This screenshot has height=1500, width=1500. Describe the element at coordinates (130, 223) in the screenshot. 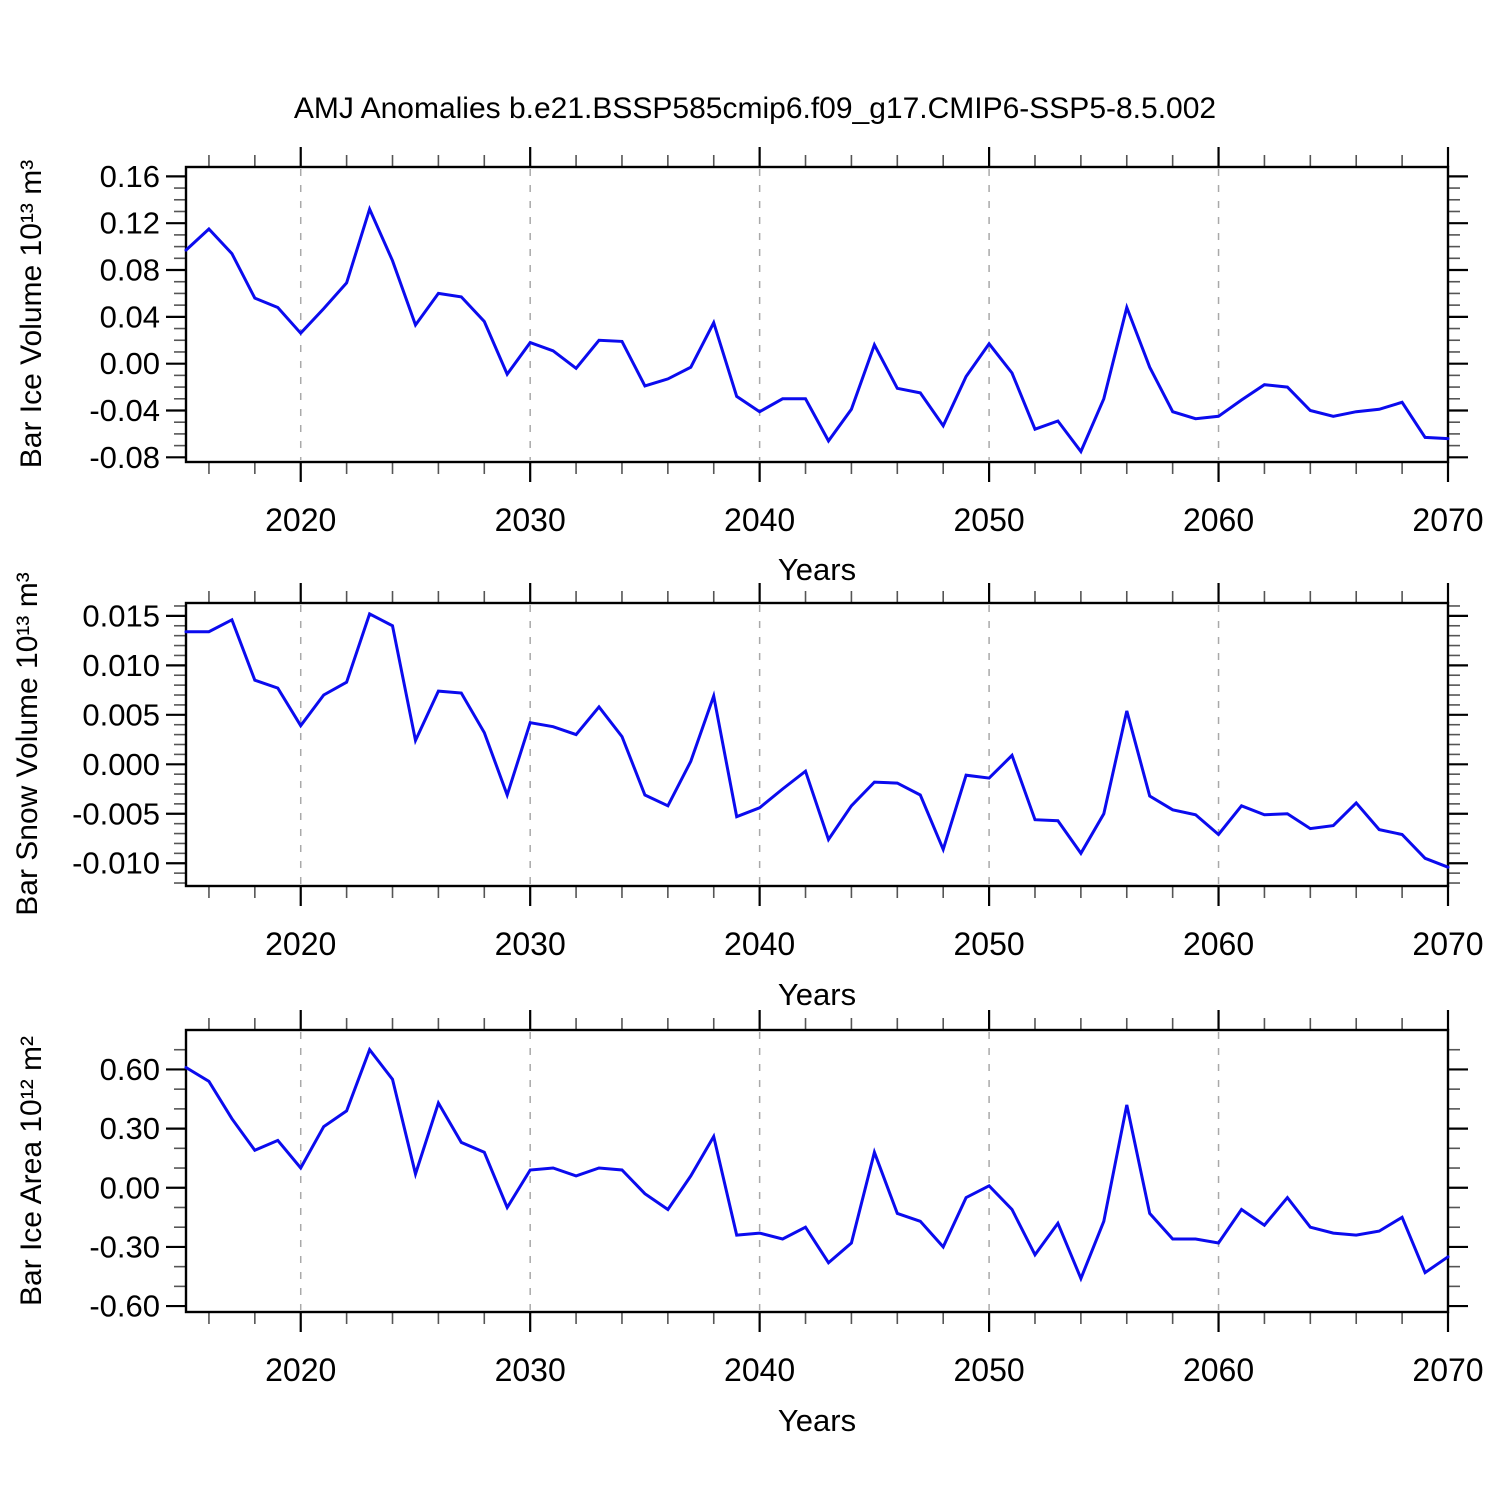

I see `y-tick-label: 0.12` at that location.